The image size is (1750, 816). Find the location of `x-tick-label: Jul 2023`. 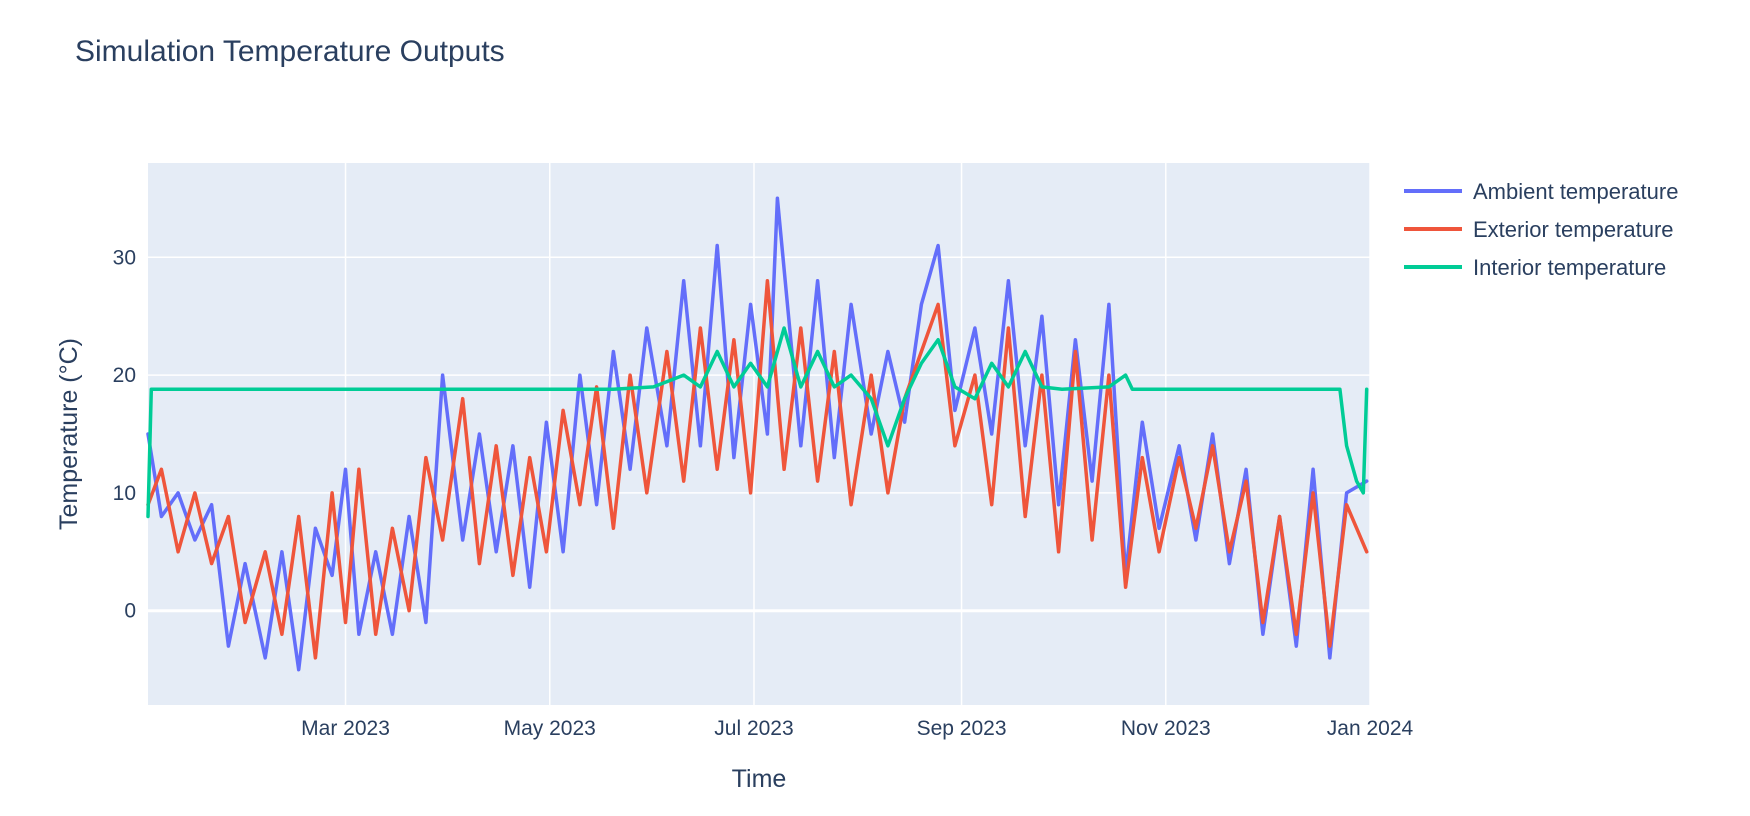

x-tick-label: Jul 2023 is located at coordinates (753, 728).